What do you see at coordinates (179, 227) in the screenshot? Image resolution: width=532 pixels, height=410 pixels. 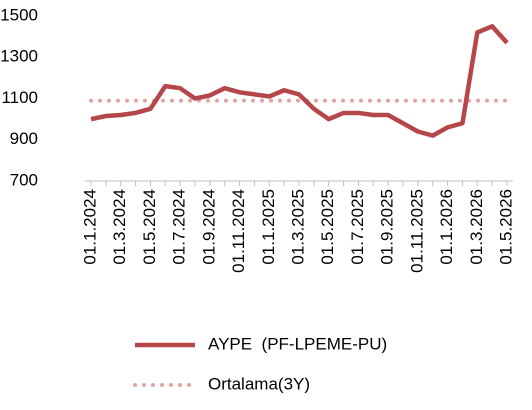 I see `x-tick-label: 01.7.2024` at bounding box center [179, 227].